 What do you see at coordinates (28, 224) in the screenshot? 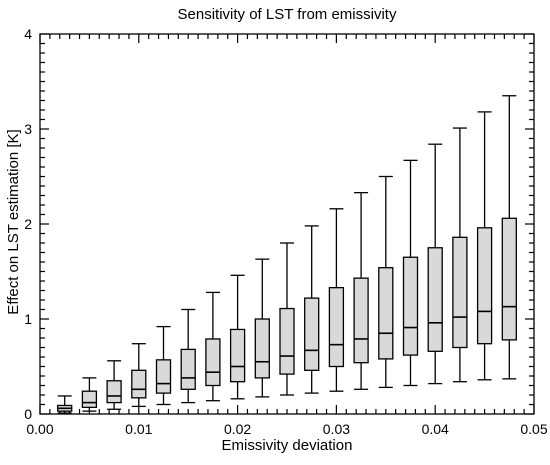
I see `y-tick-label: 2` at bounding box center [28, 224].